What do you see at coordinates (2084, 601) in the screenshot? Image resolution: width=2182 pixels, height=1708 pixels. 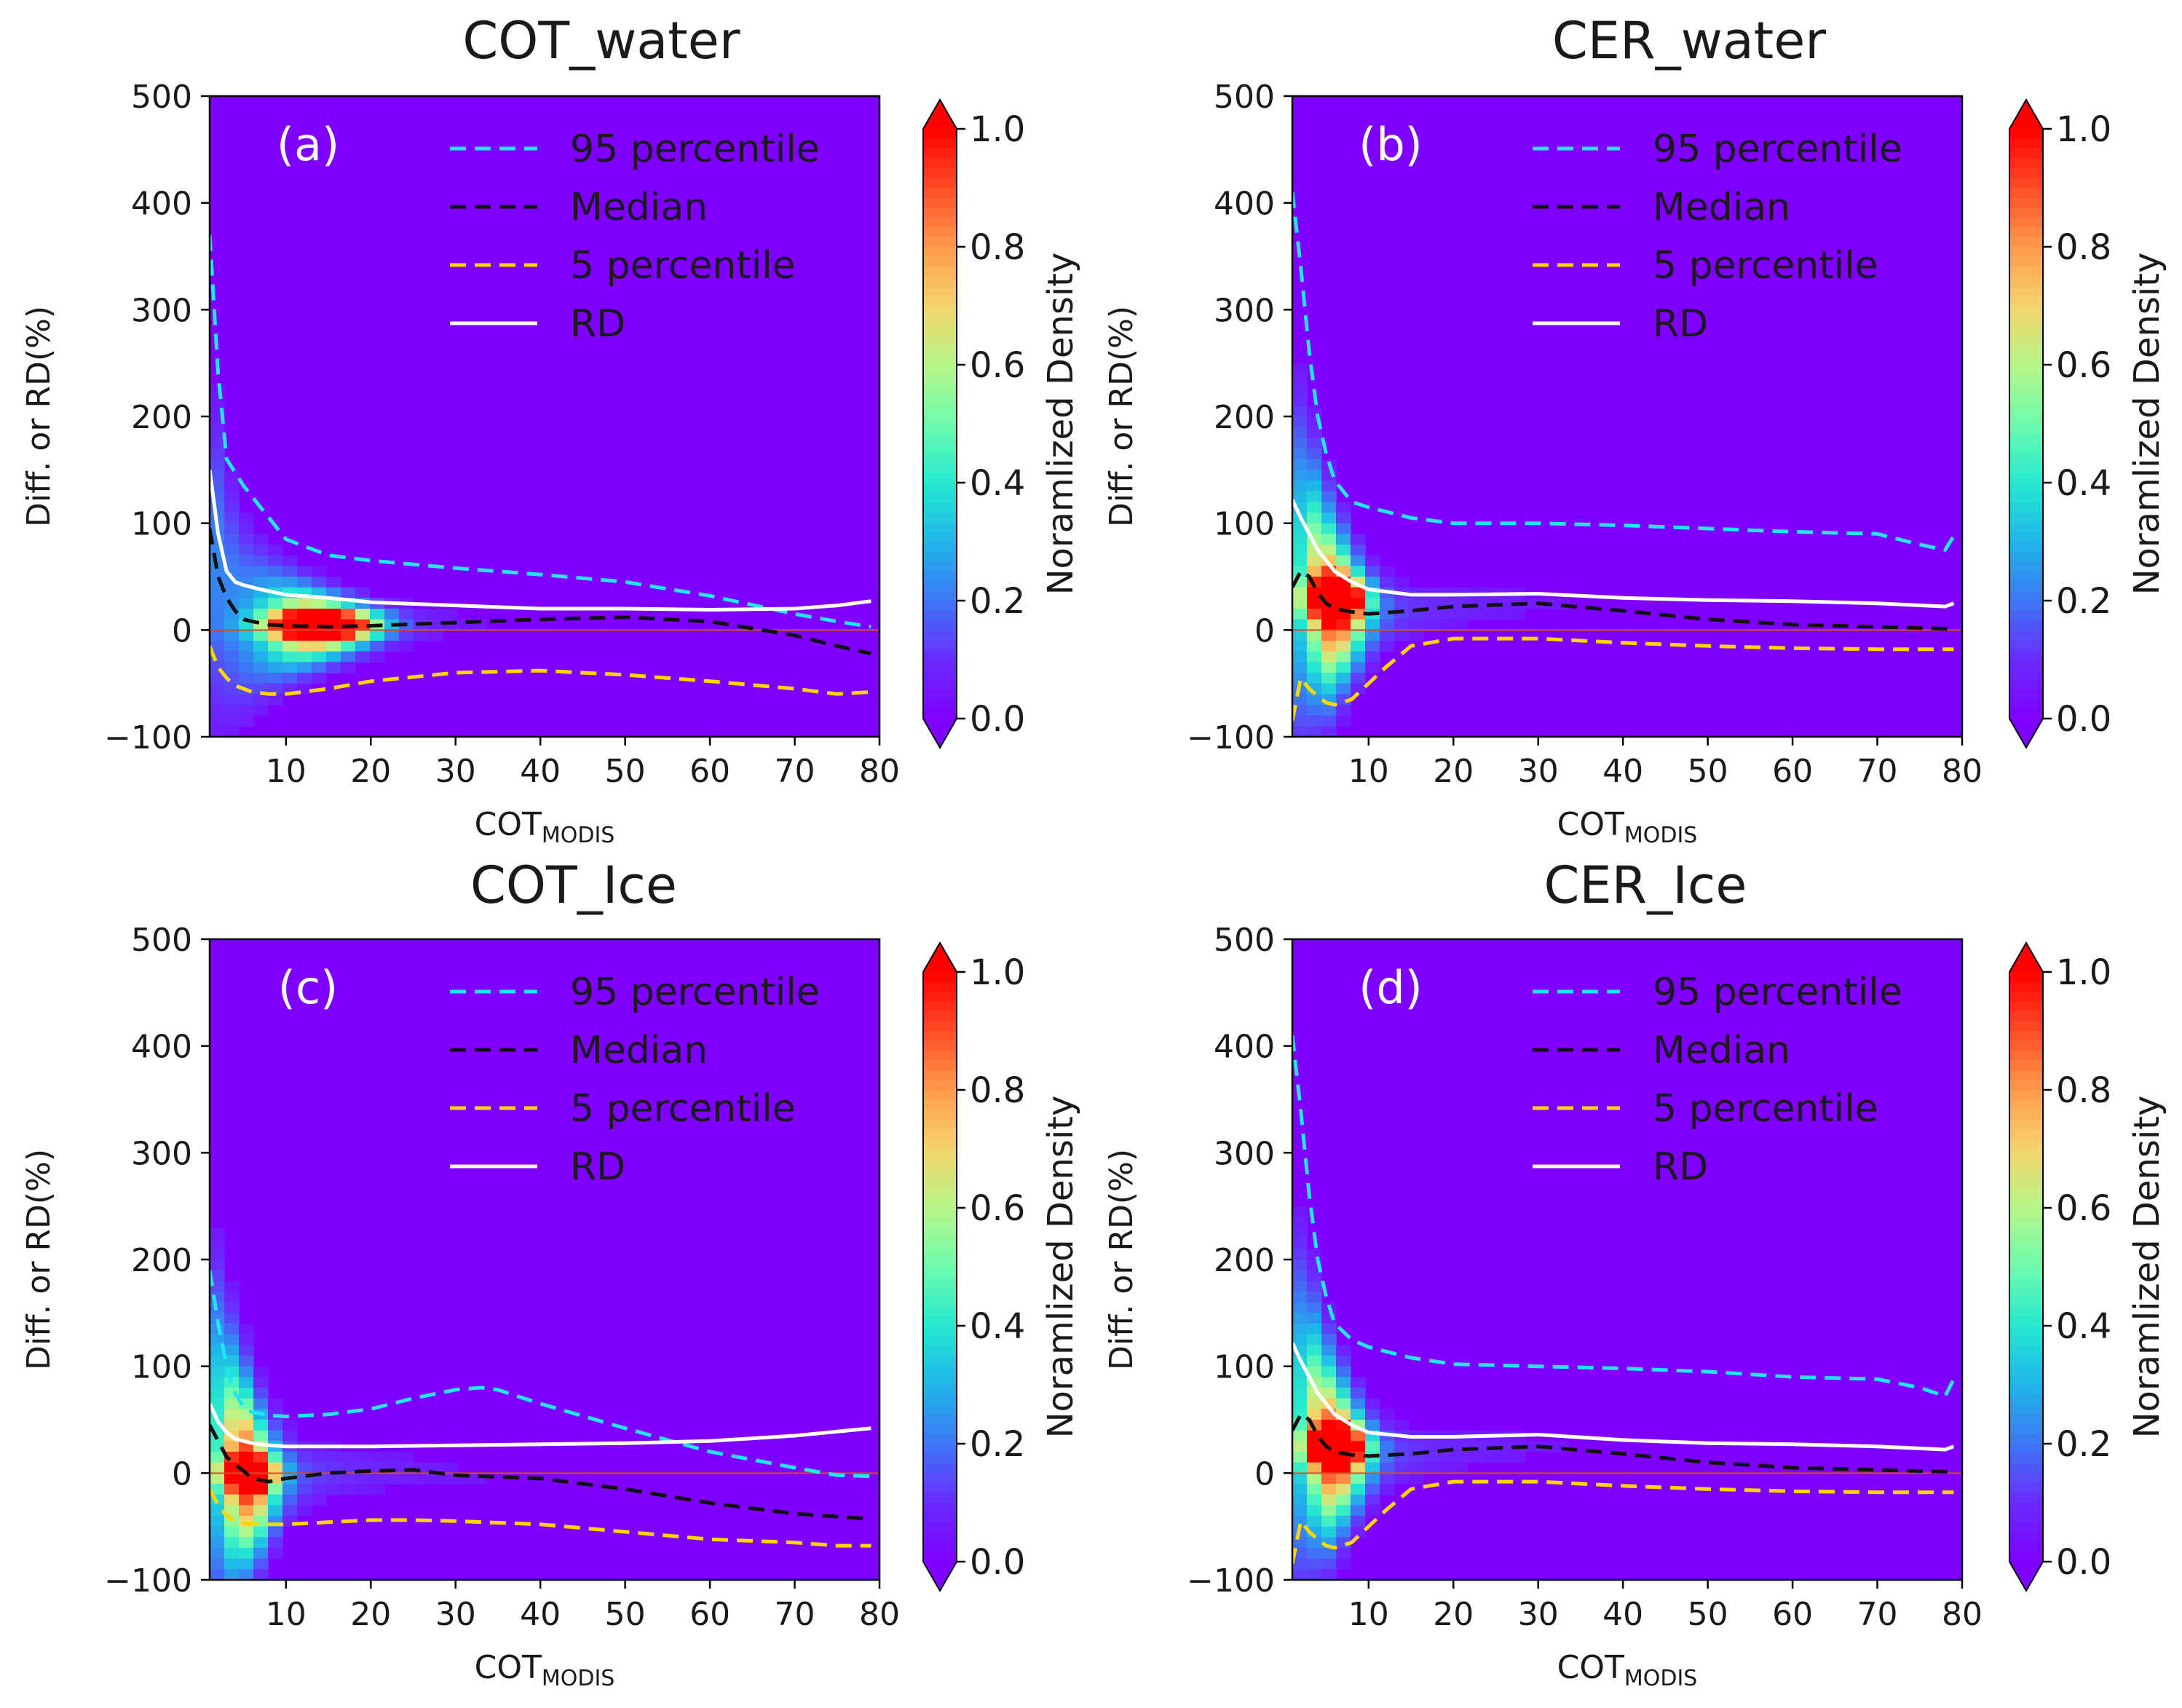 I see `colorbar-tick-label: 0.2` at bounding box center [2084, 601].